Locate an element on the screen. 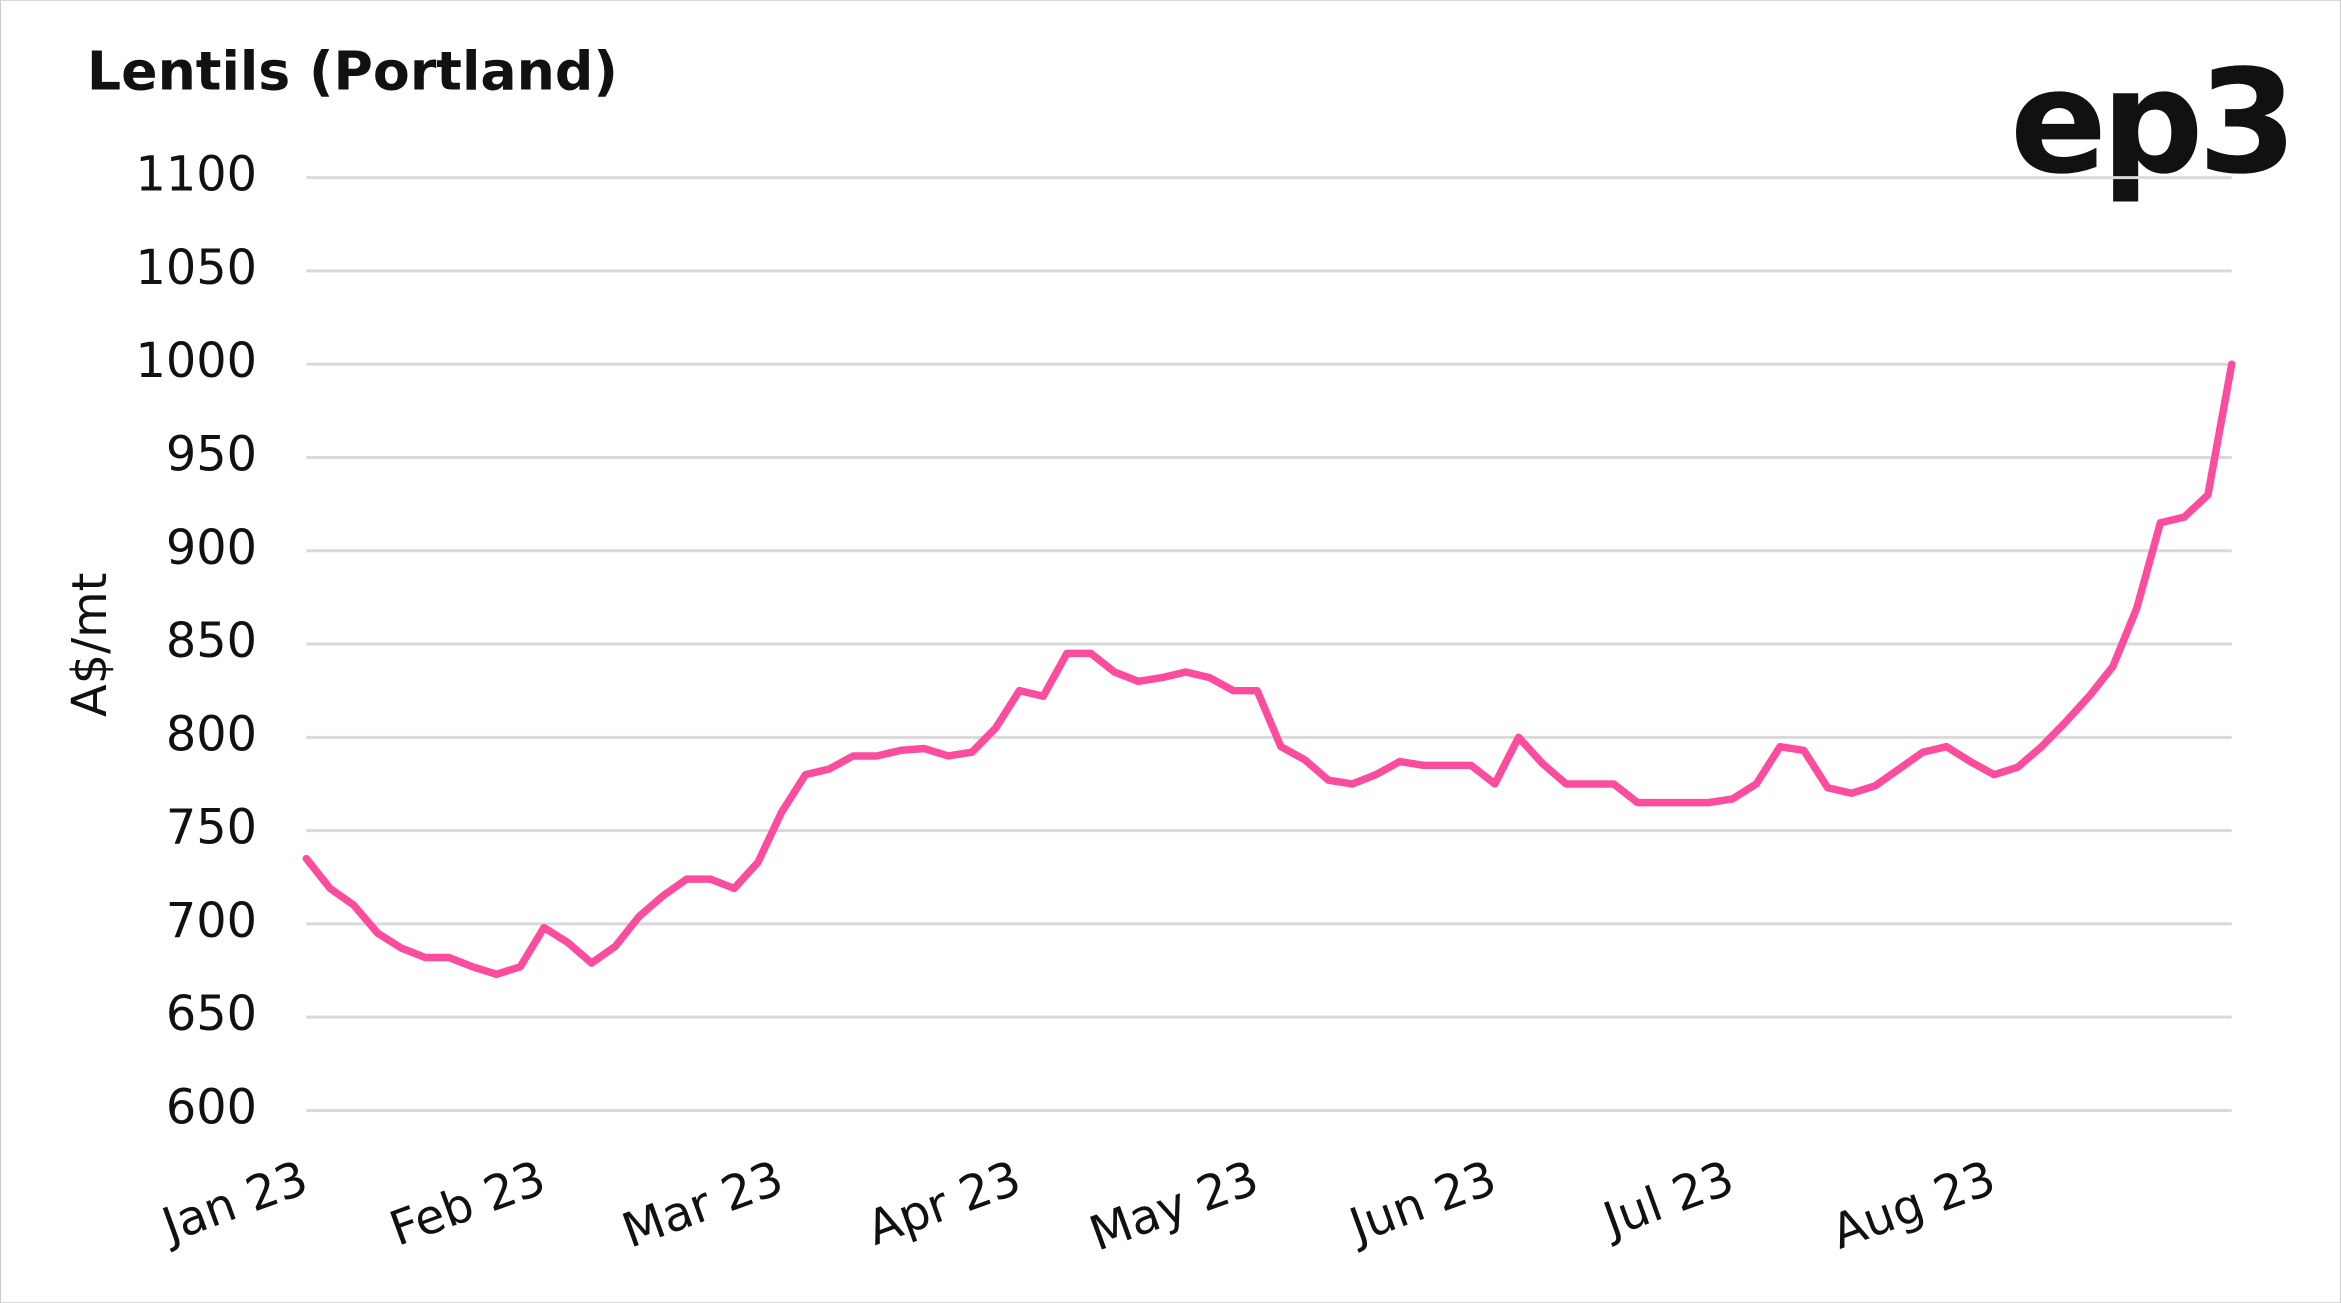 Image resolution: width=2341 pixels, height=1303 pixels. y-tick-label: 850 is located at coordinates (211, 641).